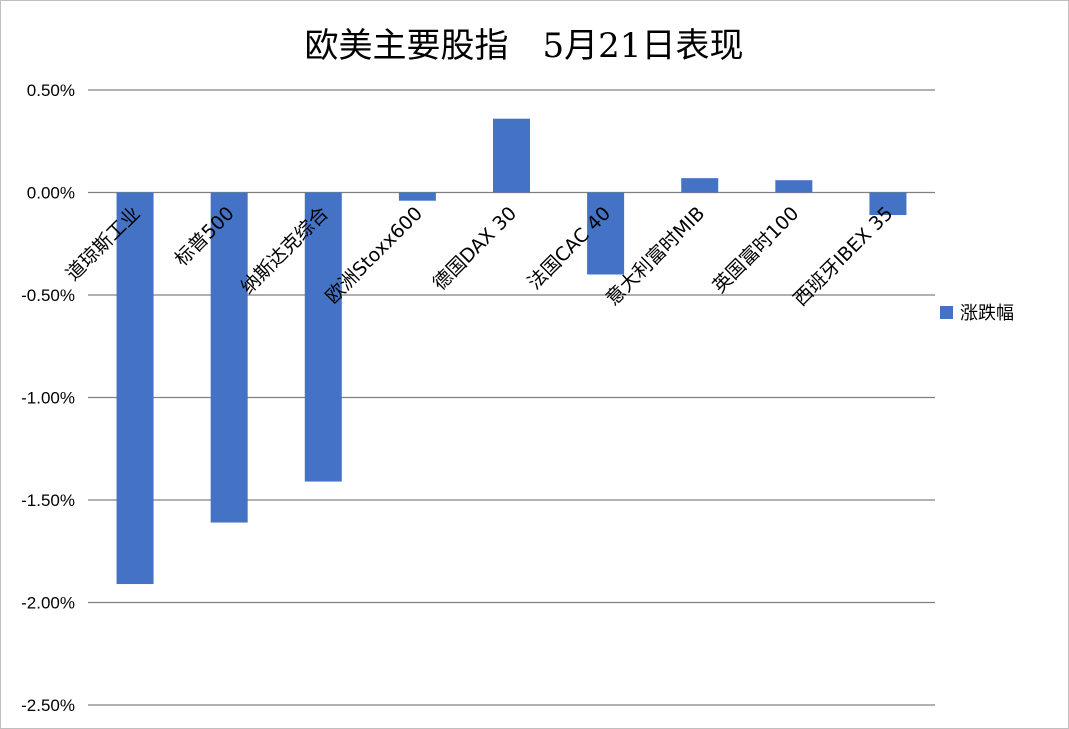 Image resolution: width=1069 pixels, height=729 pixels. What do you see at coordinates (48, 603) in the screenshot?
I see `y-tick-label: -2.00%` at bounding box center [48, 603].